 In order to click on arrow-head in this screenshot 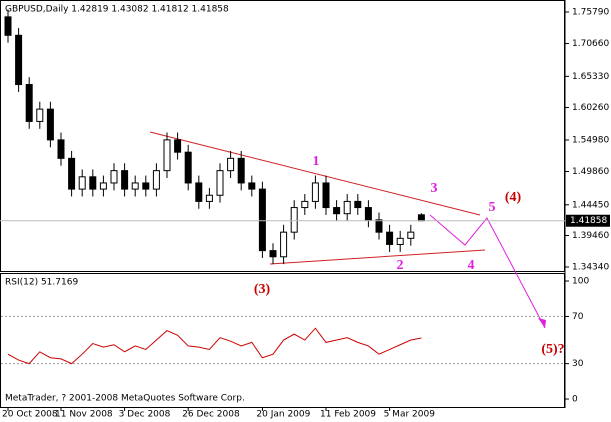, I will do `click(542, 323)`.